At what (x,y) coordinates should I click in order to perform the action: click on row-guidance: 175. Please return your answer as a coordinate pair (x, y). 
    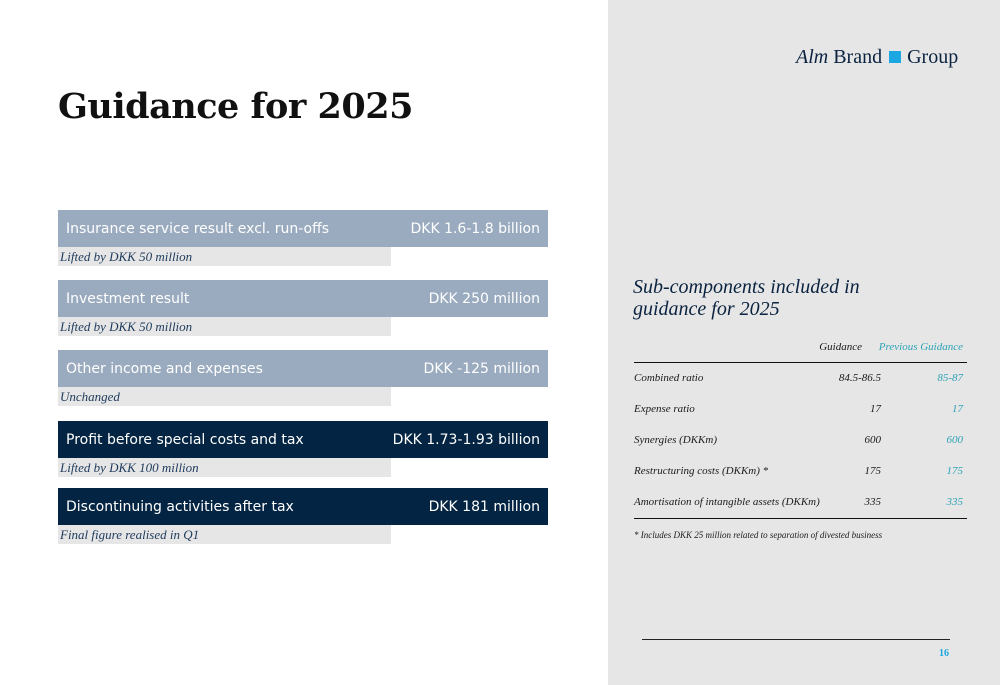
    Looking at the image, I should click on (873, 471).